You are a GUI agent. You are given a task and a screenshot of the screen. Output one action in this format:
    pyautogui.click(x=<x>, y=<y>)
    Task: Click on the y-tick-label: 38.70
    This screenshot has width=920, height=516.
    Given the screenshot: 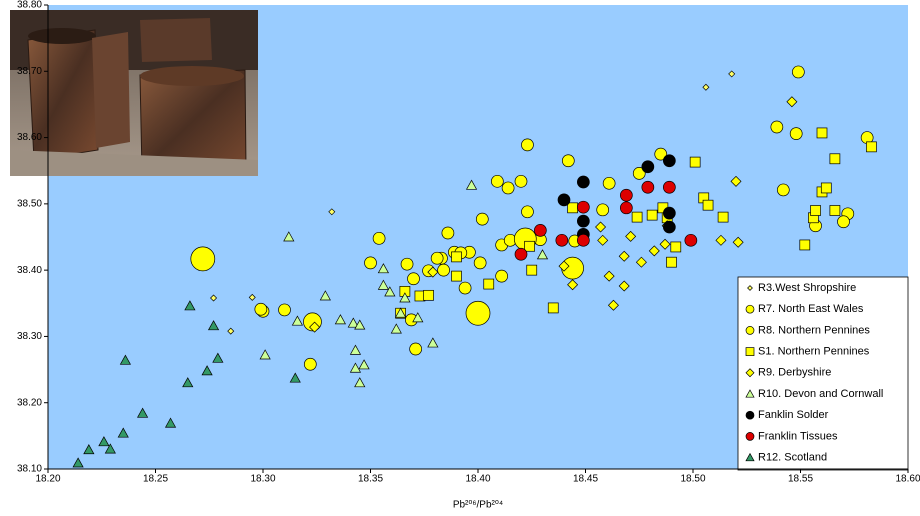 What is the action you would take?
    pyautogui.click(x=29, y=71)
    